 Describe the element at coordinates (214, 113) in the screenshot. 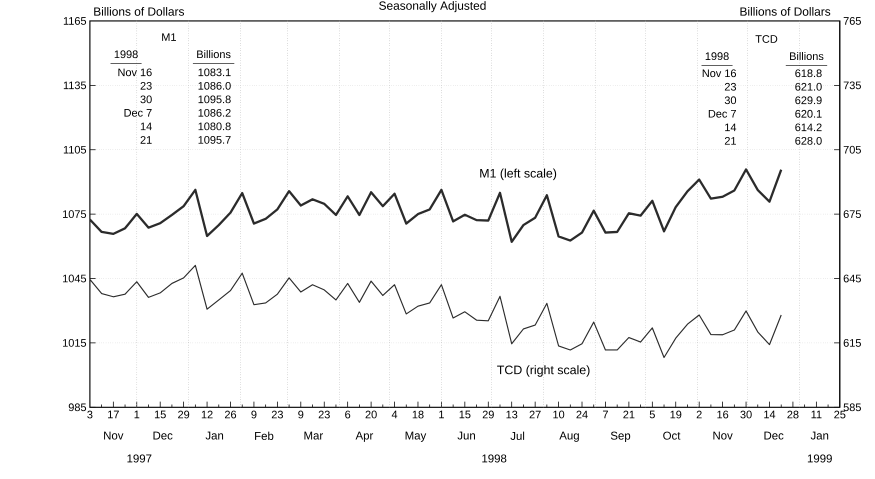

I see `annotation: 1086.2` at that location.